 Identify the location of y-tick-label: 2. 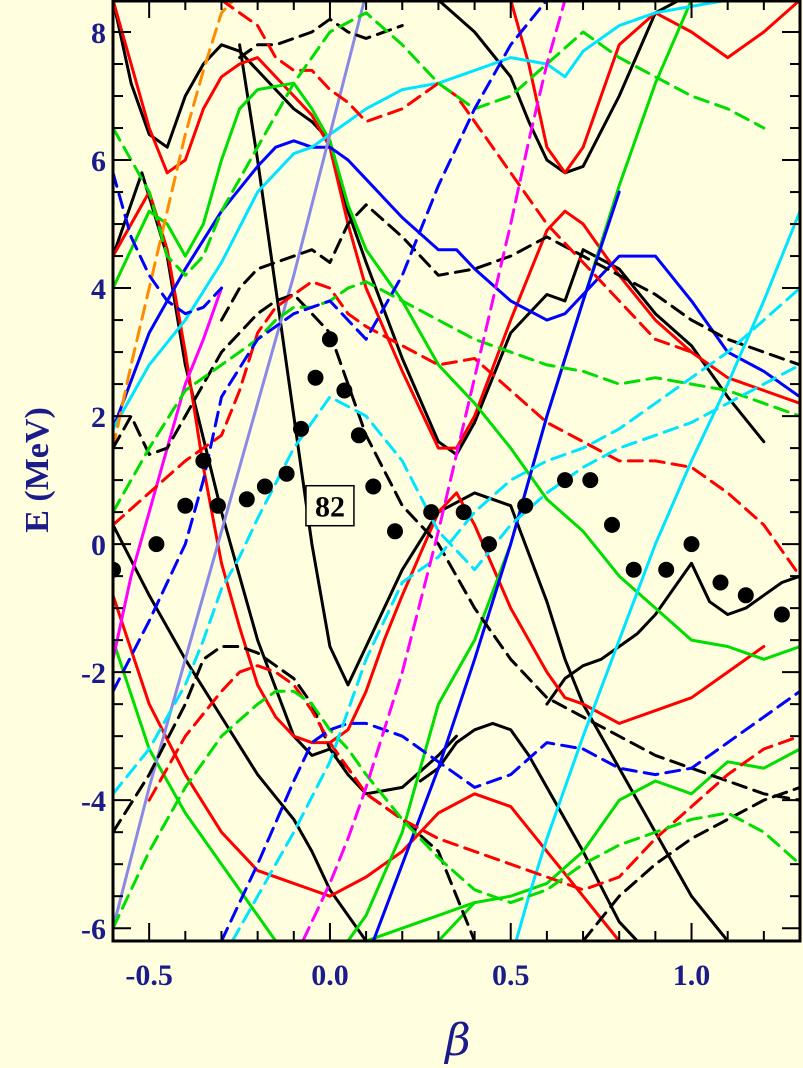
(98, 417).